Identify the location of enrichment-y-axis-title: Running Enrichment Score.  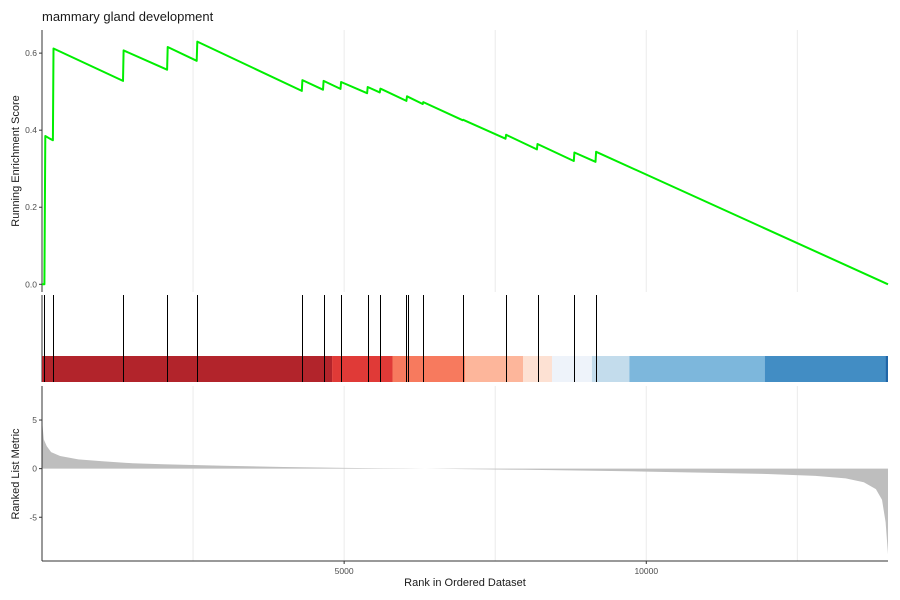
(16, 160).